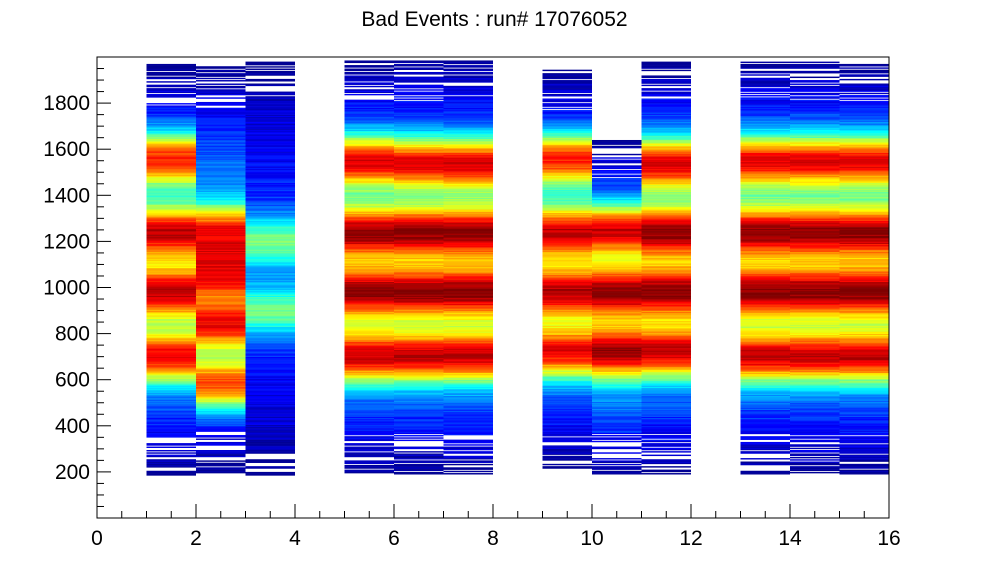  I want to click on y-tick-label: 800, so click(72, 334).